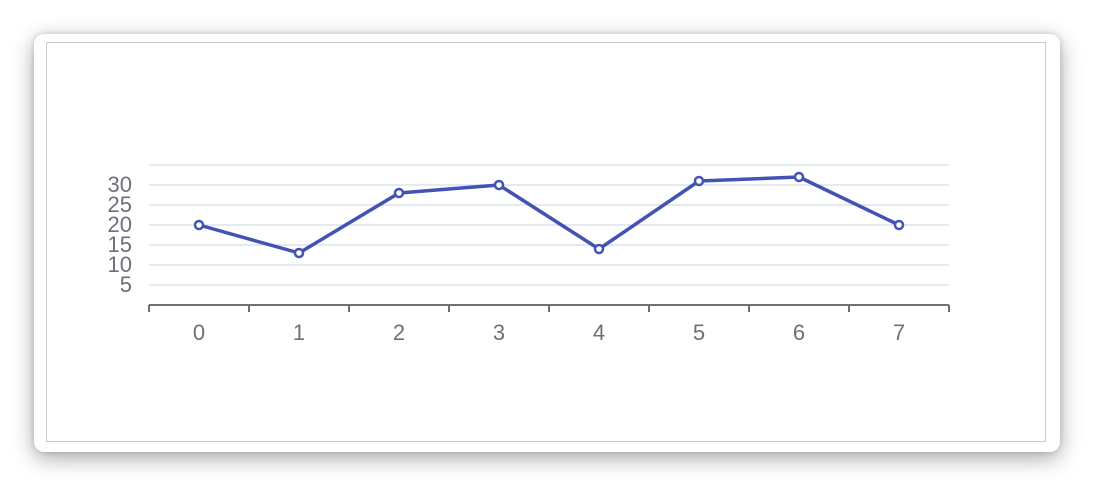 This screenshot has width=1094, height=486. What do you see at coordinates (126, 284) in the screenshot?
I see `y-tick-label: 5` at bounding box center [126, 284].